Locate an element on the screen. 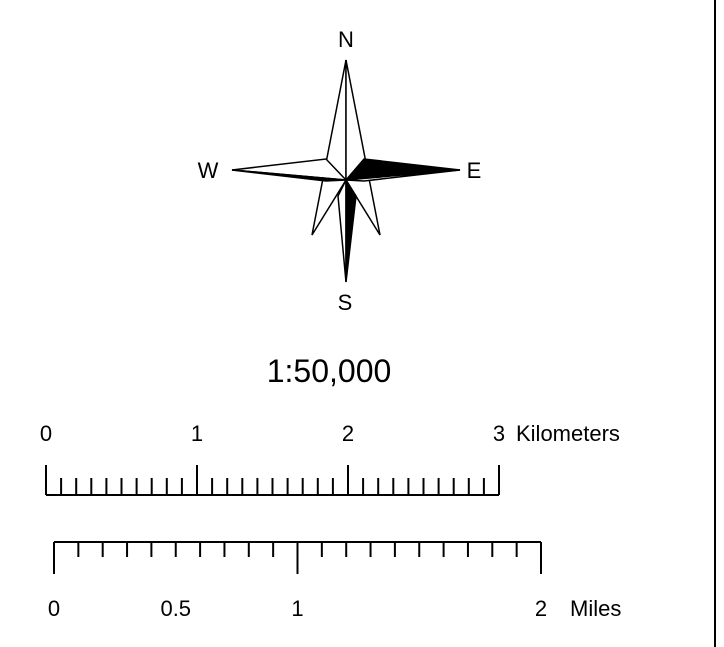 The height and width of the screenshot is (647, 724). north-arrow is located at coordinates (346, 171).